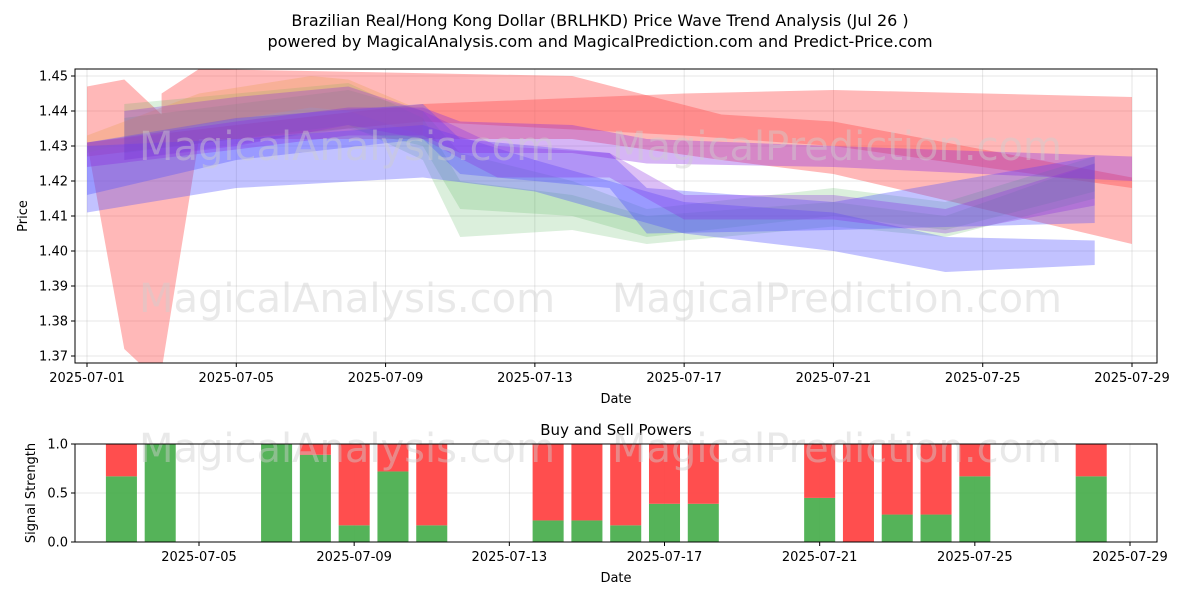 Image resolution: width=1200 pixels, height=600 pixels. What do you see at coordinates (386, 378) in the screenshot?
I see `price-x-tick-label: 2025-07-09` at bounding box center [386, 378].